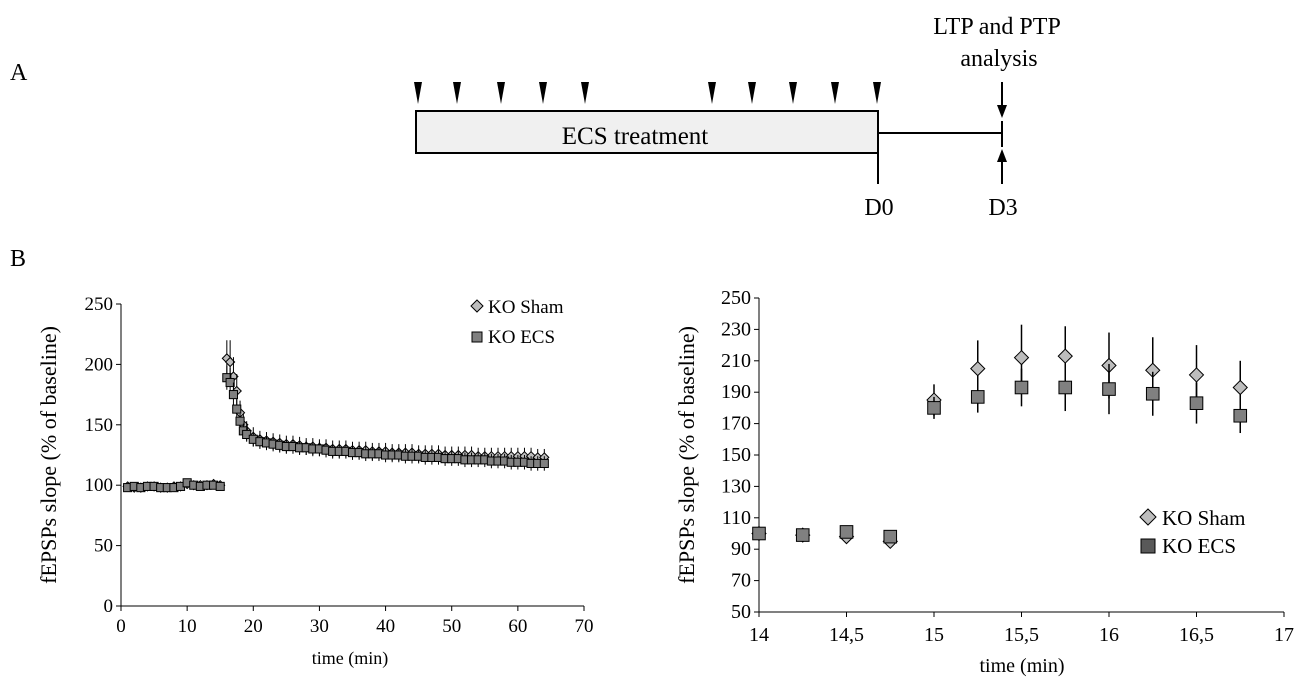 This screenshot has height=679, width=1311. Describe the element at coordinates (584, 626) in the screenshot. I see `x-tick-label: 70` at that location.